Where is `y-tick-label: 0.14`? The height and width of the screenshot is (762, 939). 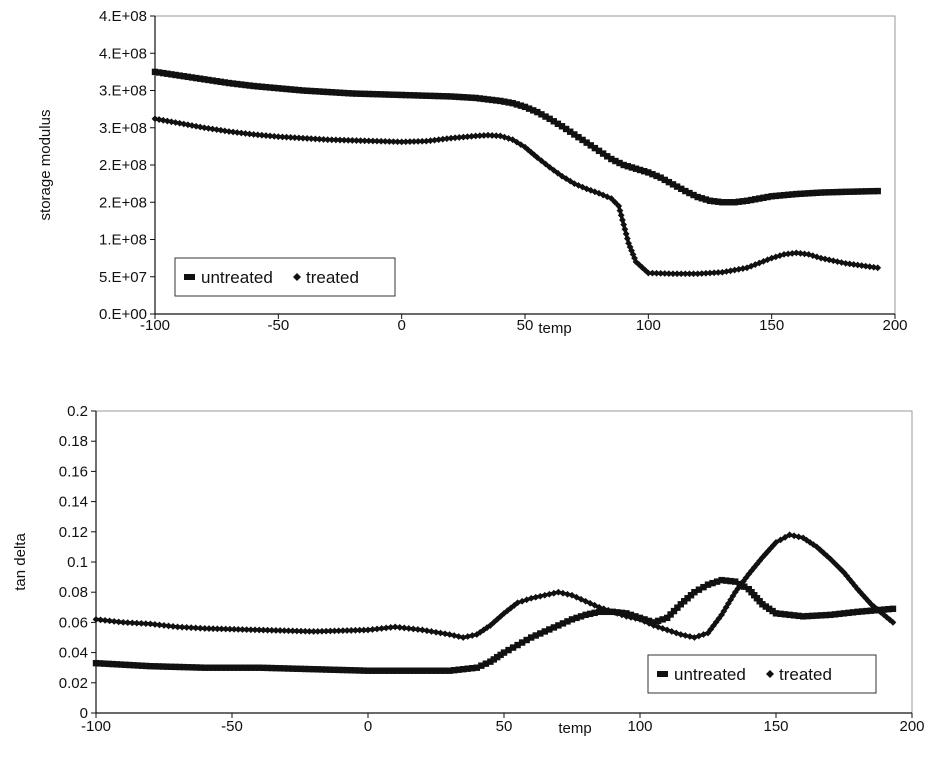 y-tick-label: 0.14 is located at coordinates (73, 502).